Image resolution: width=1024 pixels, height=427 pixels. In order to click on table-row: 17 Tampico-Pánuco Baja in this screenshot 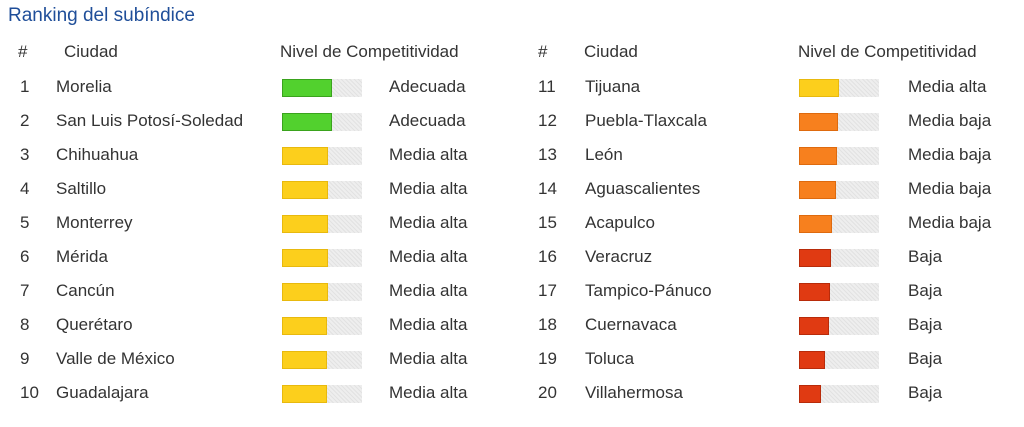, I will do `click(770, 291)`.